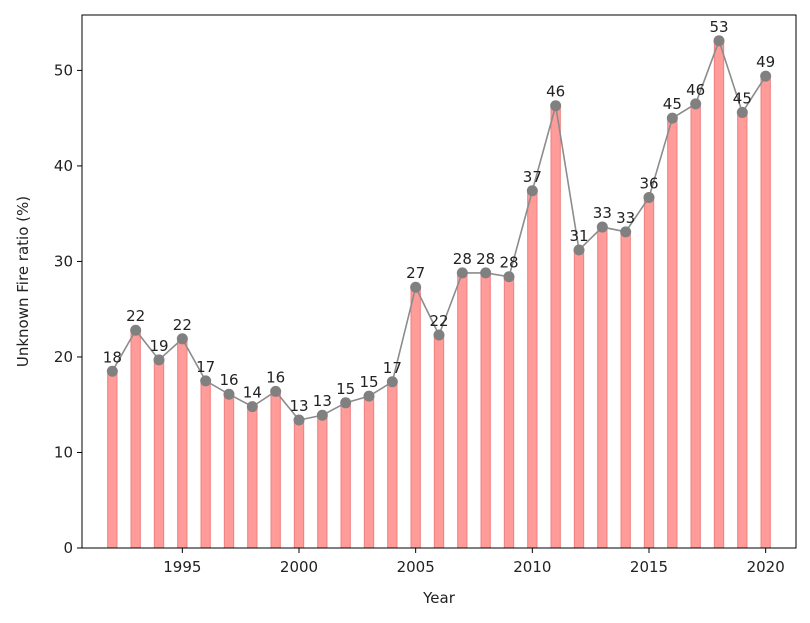  What do you see at coordinates (415, 417) in the screenshot?
I see `bar-2005` at bounding box center [415, 417].